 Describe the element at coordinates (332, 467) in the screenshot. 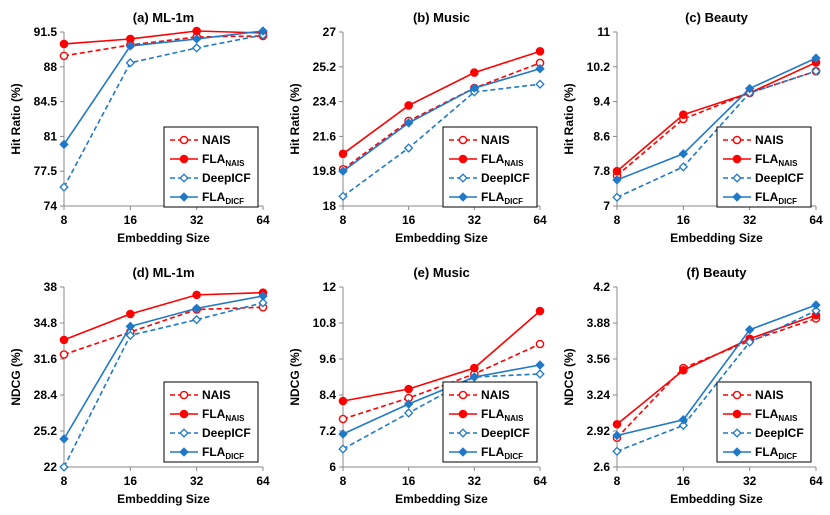

I see `y-tick-label: 6` at that location.